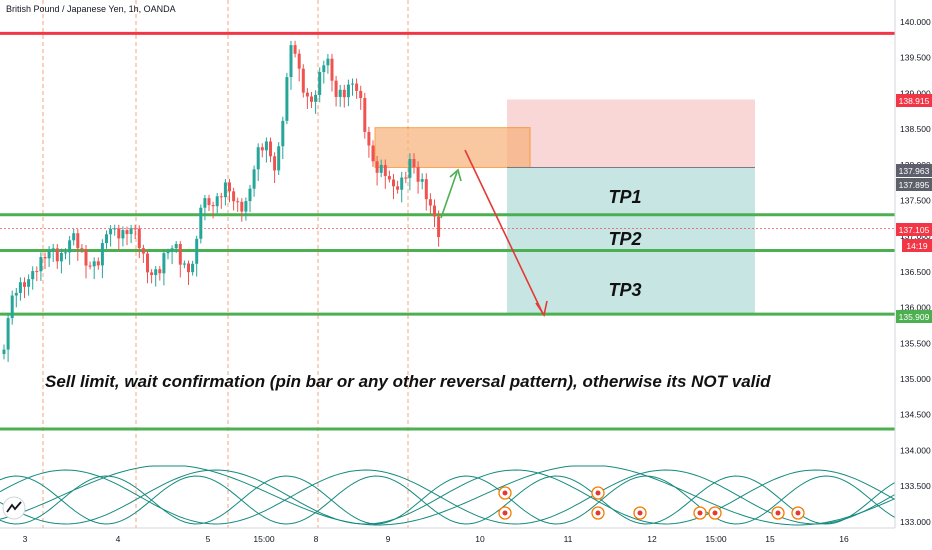  I want to click on y-tick-label: 135.500, so click(915, 343).